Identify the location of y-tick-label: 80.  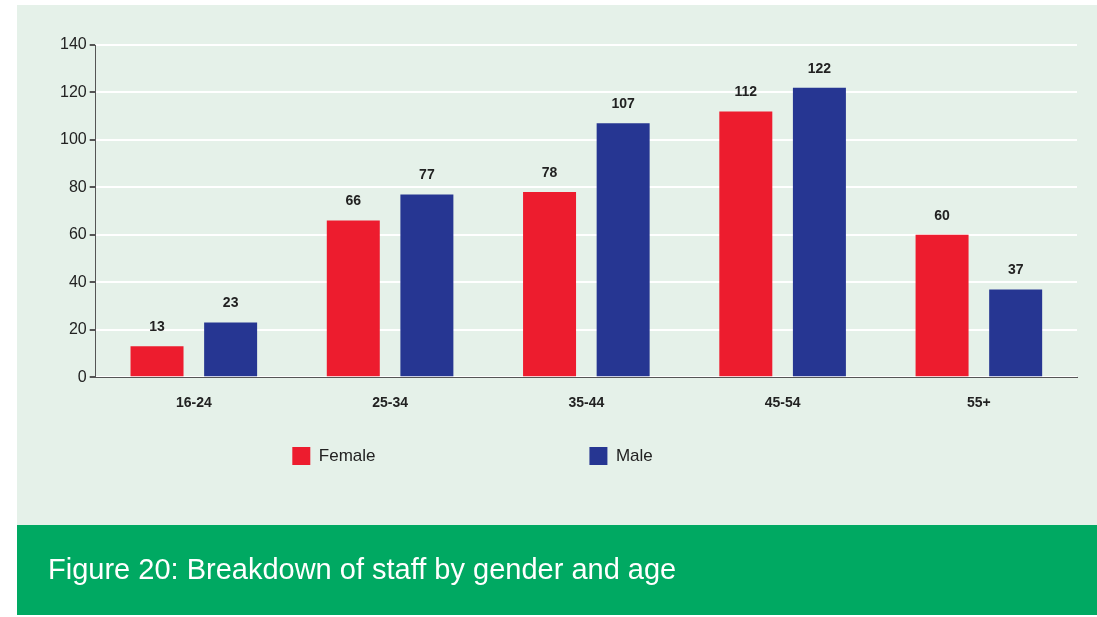
(77, 186).